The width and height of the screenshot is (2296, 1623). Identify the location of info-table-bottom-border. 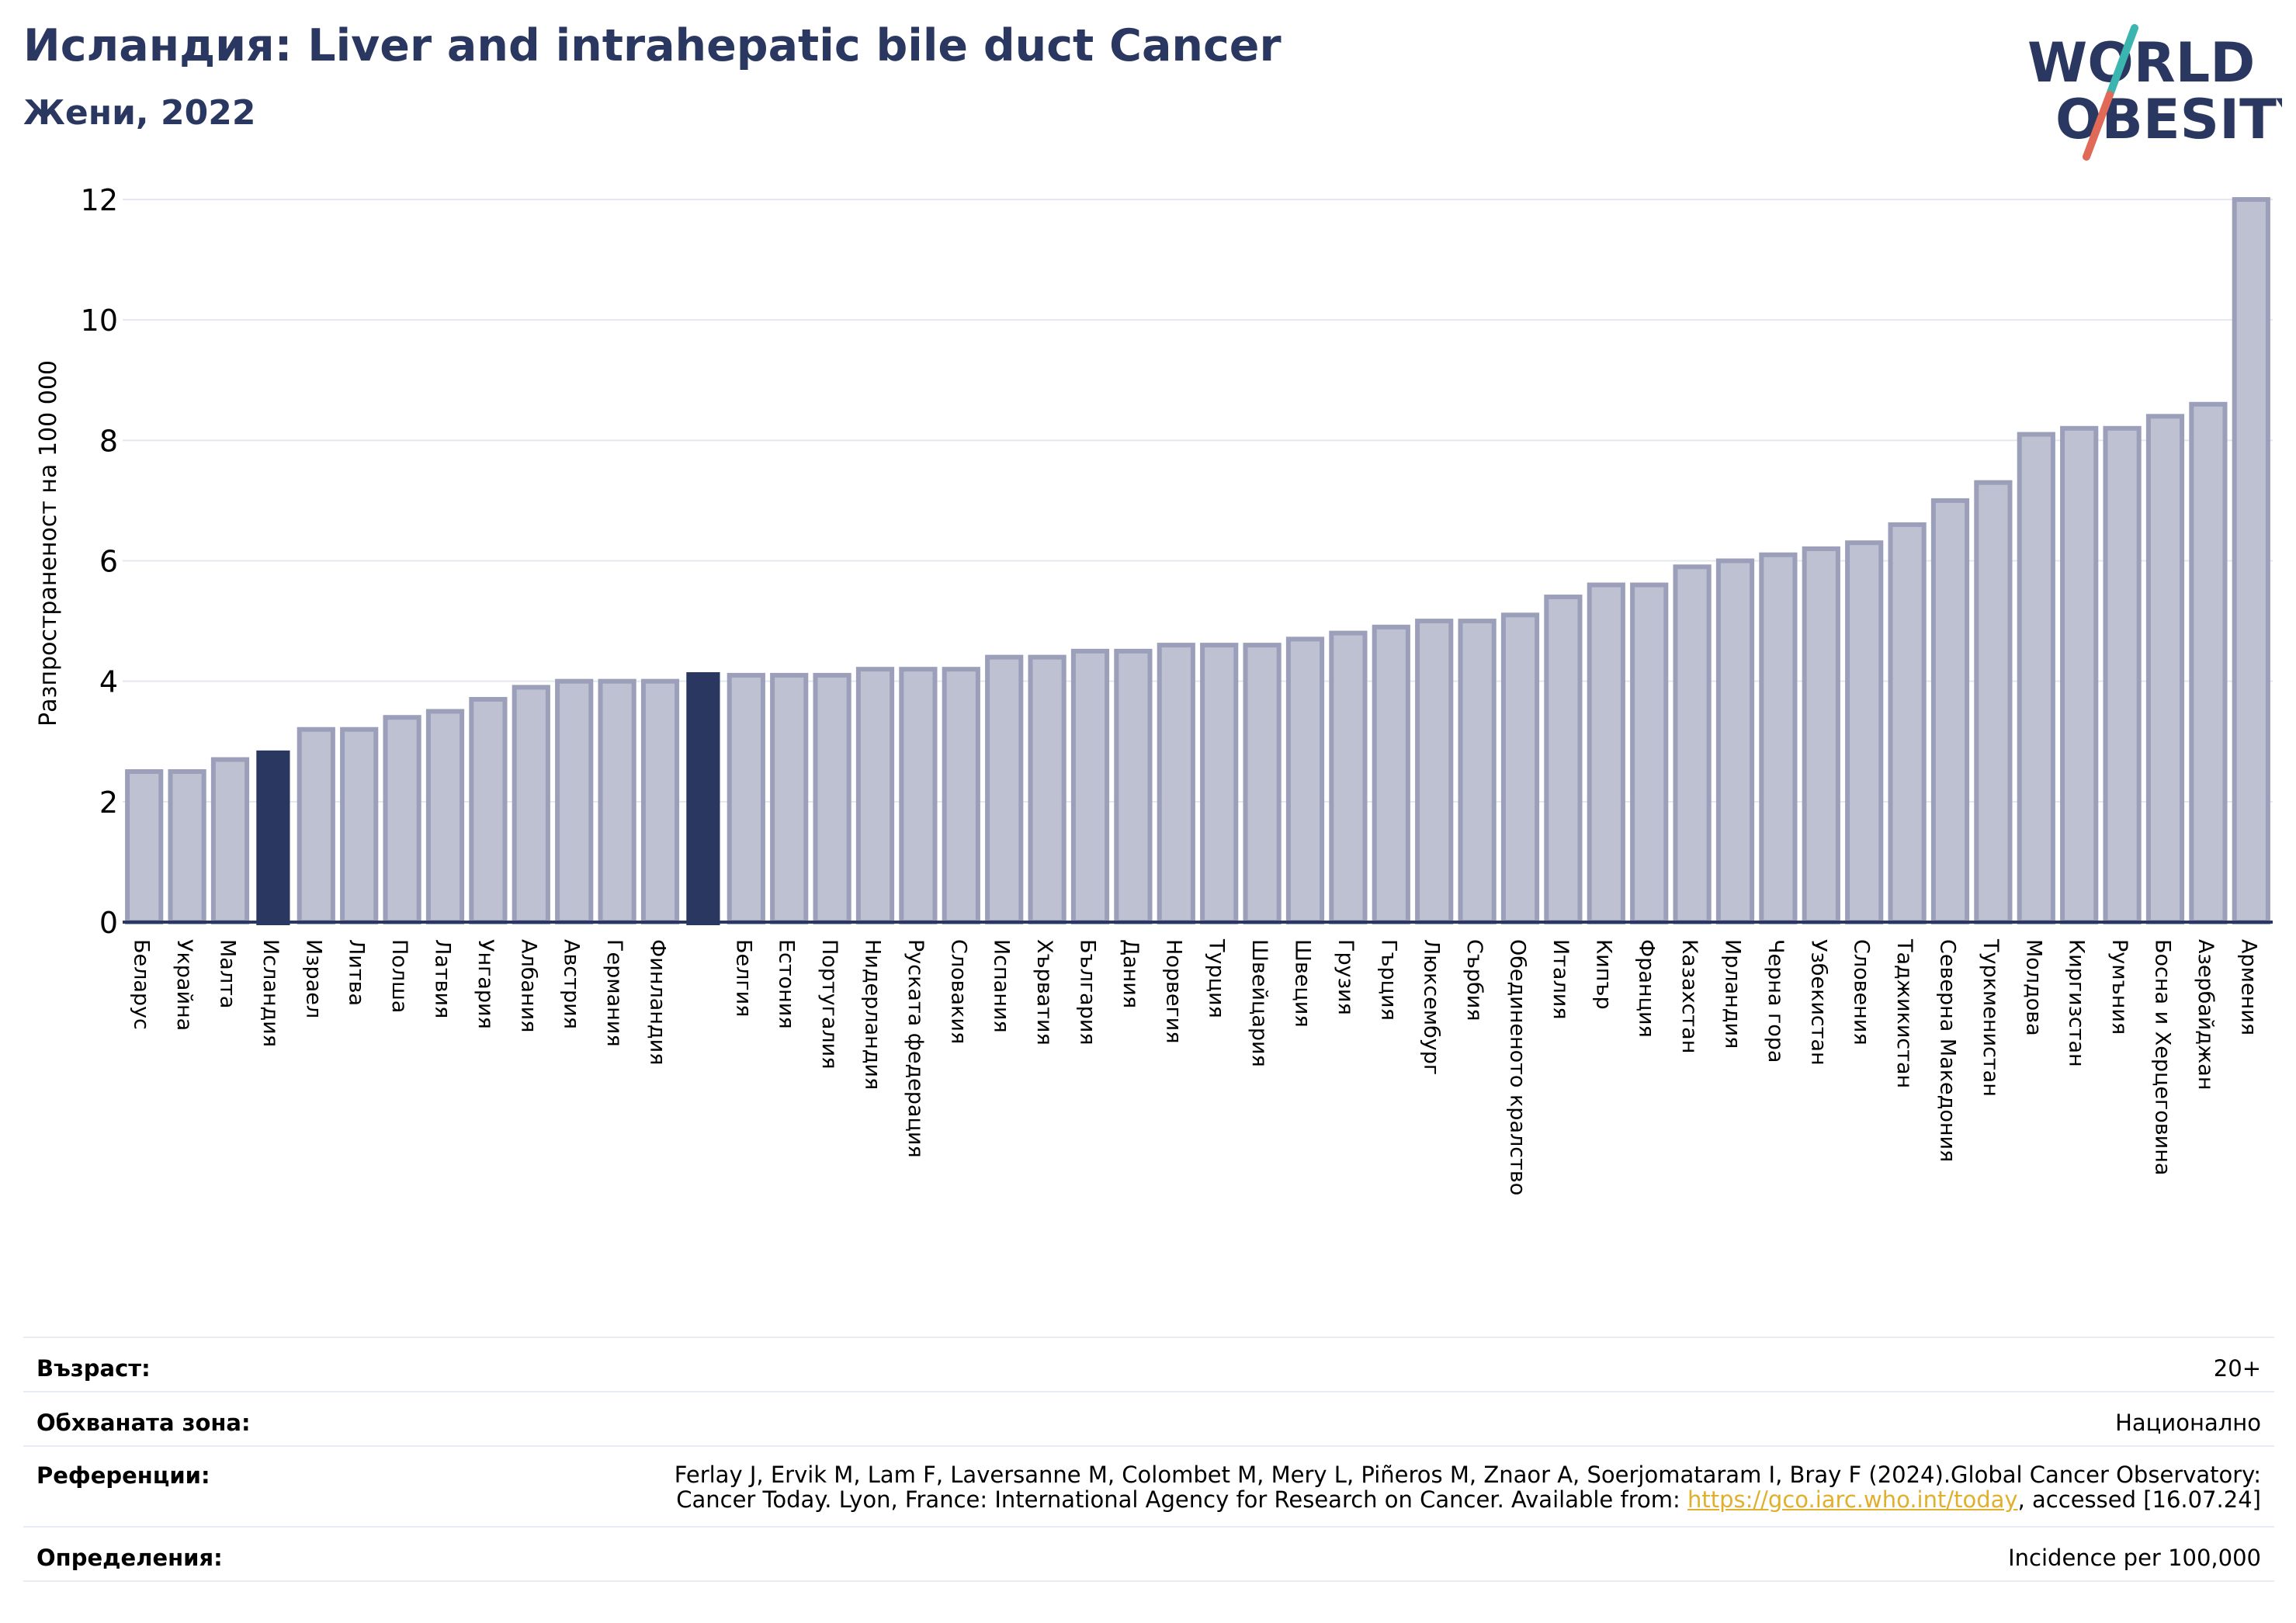
(1148, 1581).